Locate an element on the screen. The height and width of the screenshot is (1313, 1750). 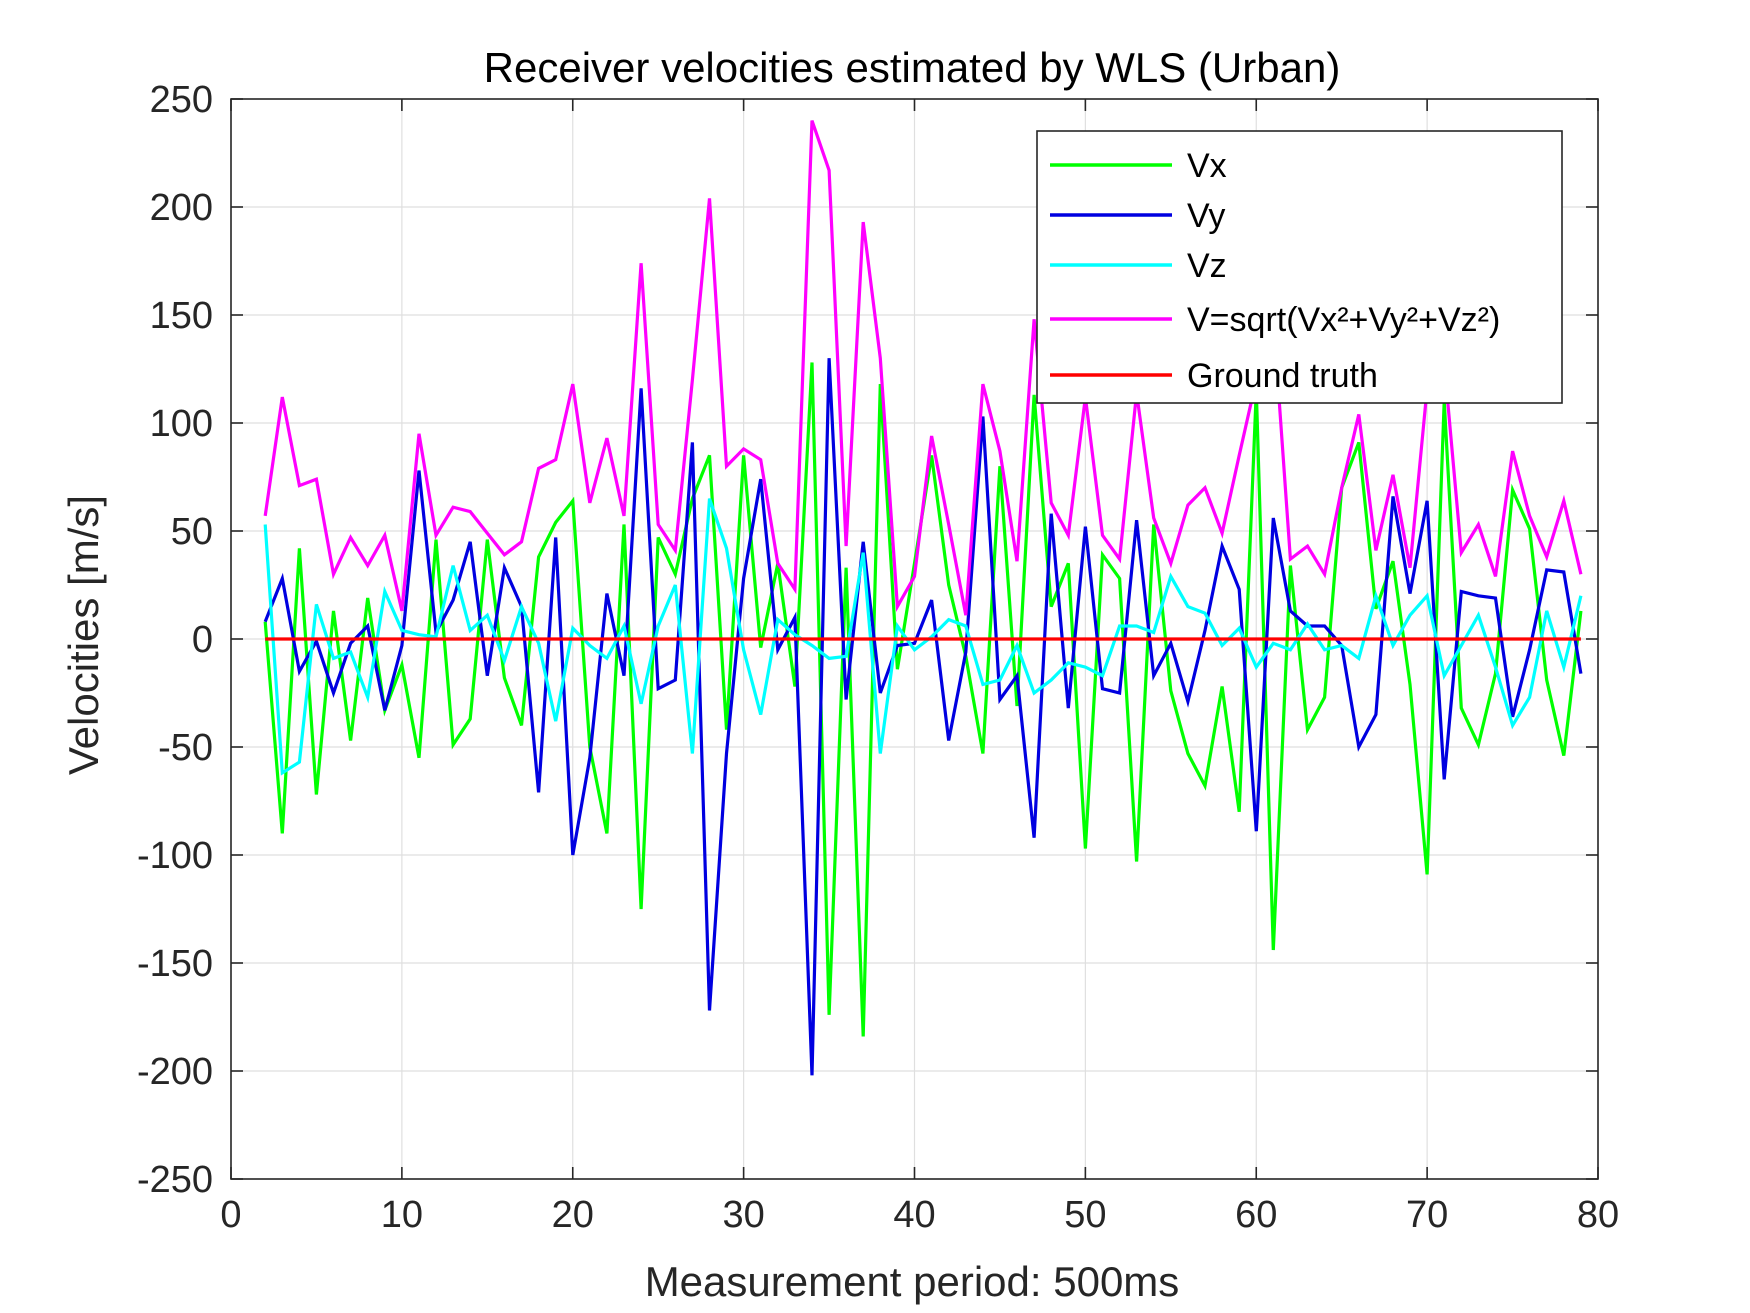
x-tick-label: 40 is located at coordinates (914, 1215).